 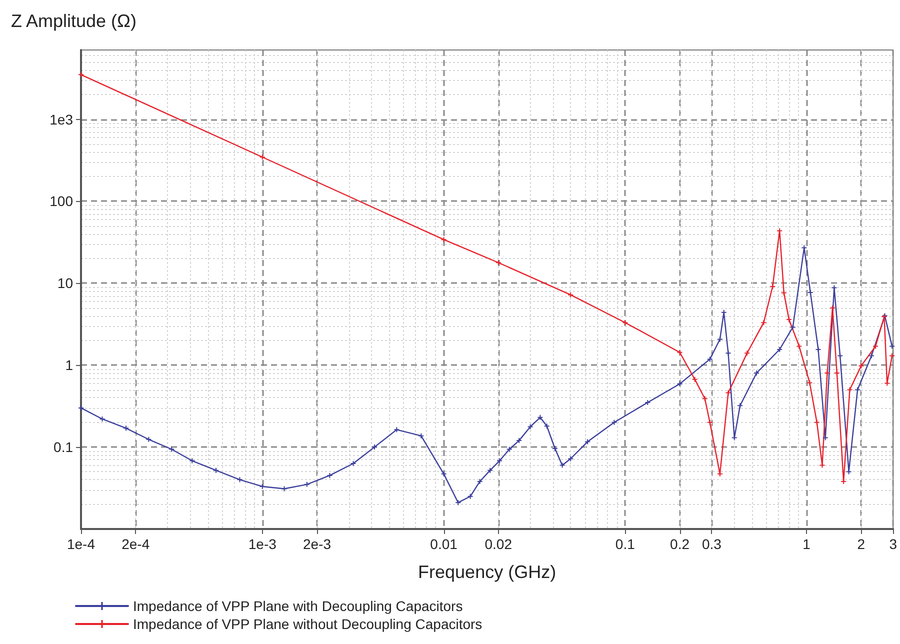 I want to click on y-tick-label: 1e3, so click(x=62, y=119).